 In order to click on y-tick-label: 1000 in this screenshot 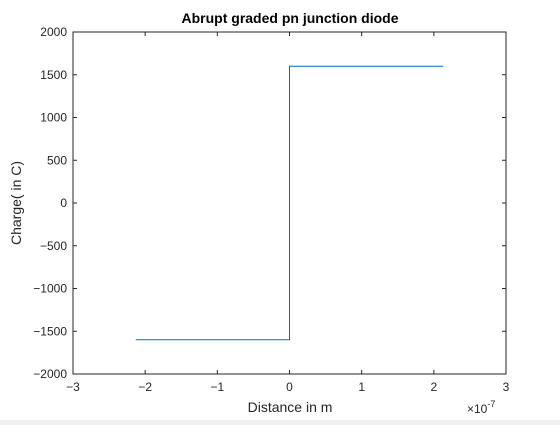, I will do `click(53, 118)`.